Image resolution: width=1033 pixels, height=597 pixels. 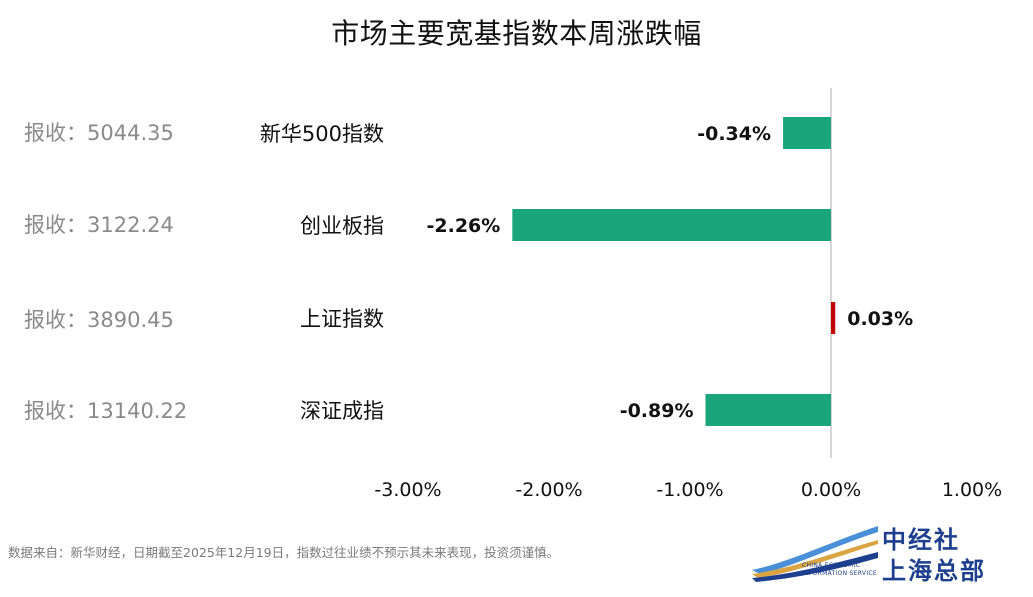 What do you see at coordinates (972, 490) in the screenshot?
I see `x-tick-label: 1.00%` at bounding box center [972, 490].